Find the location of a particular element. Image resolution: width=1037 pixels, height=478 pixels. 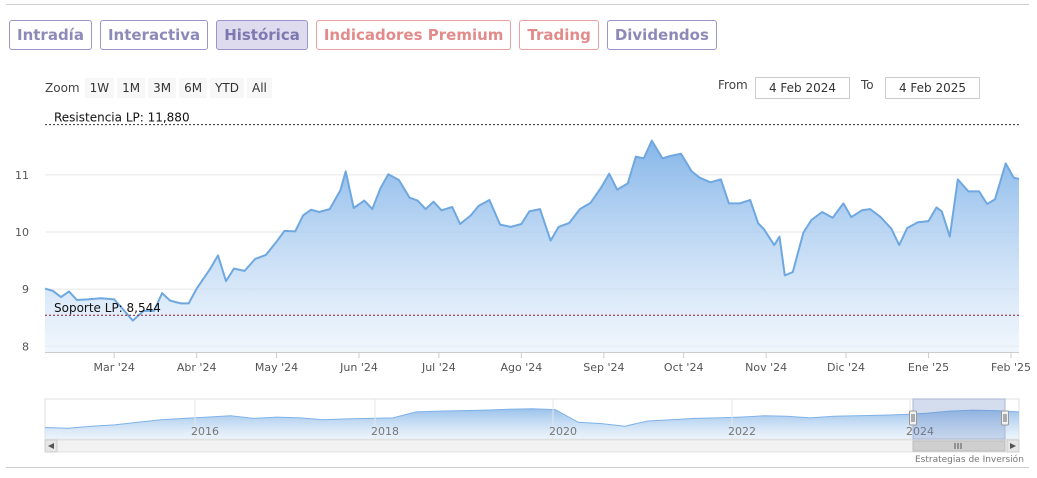

x-tick-label: Oct '24 is located at coordinates (684, 367).